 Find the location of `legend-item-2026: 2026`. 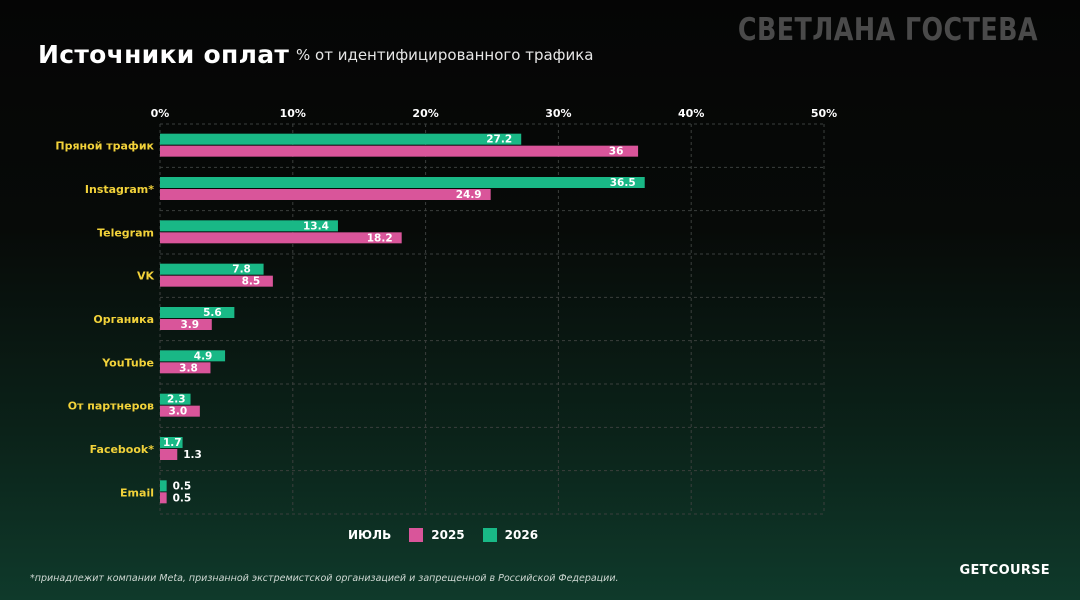

legend-item-2026: 2026 is located at coordinates (510, 535).